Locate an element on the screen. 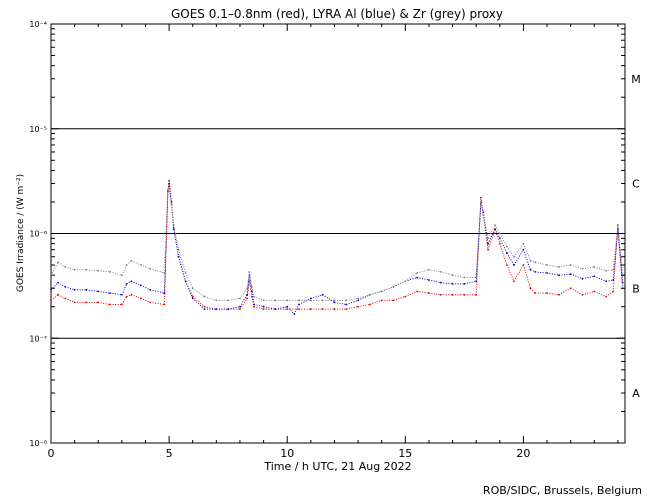 The width and height of the screenshot is (650, 500). data-point is located at coordinates (622, 282).